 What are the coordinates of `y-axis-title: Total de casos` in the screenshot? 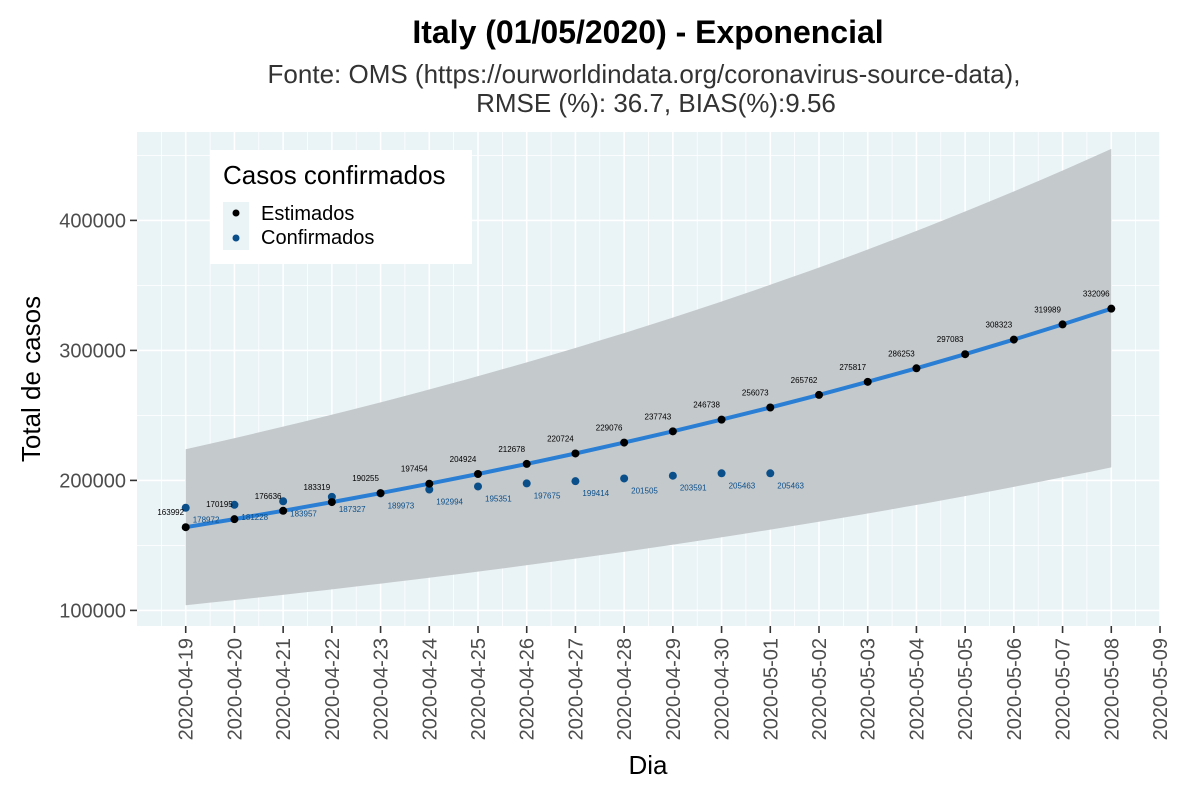 It's located at (31, 379).